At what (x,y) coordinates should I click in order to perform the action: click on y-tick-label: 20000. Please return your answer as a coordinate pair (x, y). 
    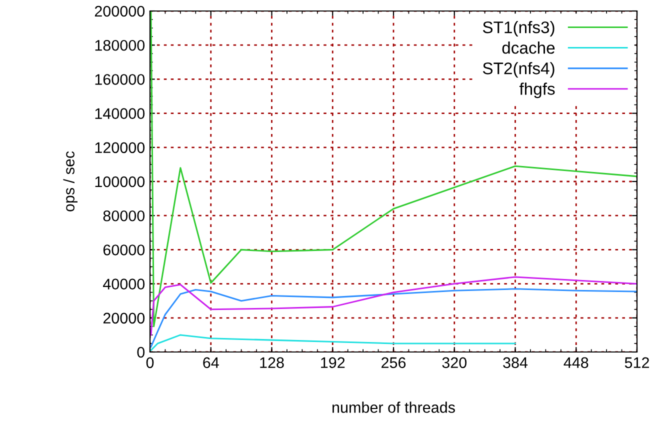
    Looking at the image, I should click on (124, 318).